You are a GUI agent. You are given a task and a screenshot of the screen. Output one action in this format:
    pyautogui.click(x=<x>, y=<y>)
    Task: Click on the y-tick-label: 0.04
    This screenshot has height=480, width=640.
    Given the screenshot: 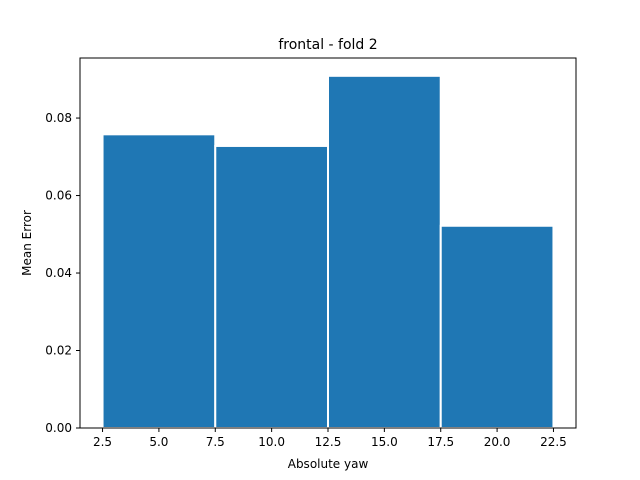 What is the action you would take?
    pyautogui.click(x=58, y=273)
    